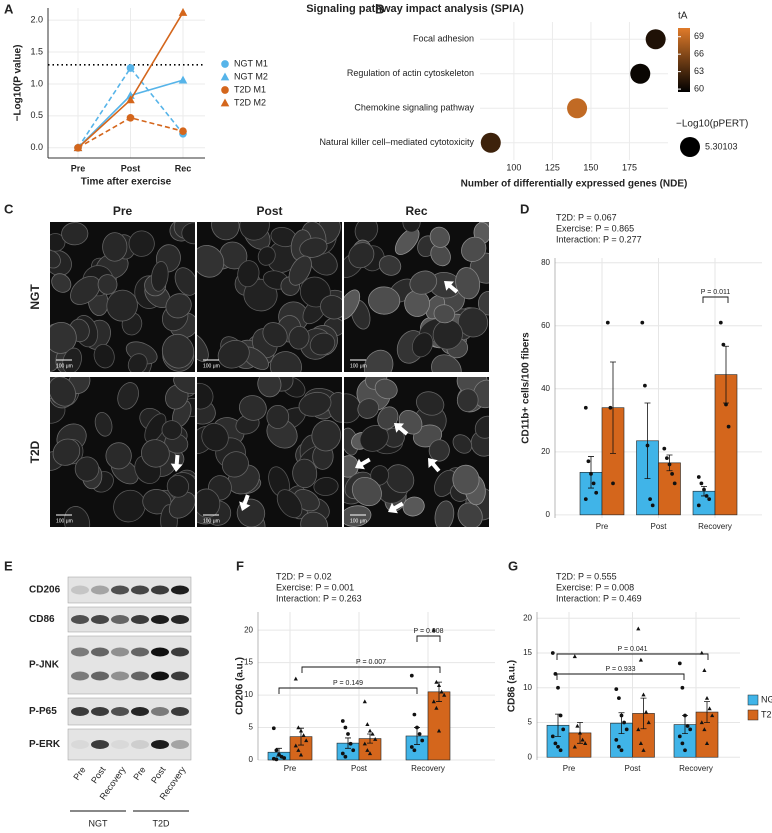 This screenshot has width=772, height=833. Describe the element at coordinates (595, 587) in the screenshot. I see `stats-text: Exercise: P = 0.008` at that location.